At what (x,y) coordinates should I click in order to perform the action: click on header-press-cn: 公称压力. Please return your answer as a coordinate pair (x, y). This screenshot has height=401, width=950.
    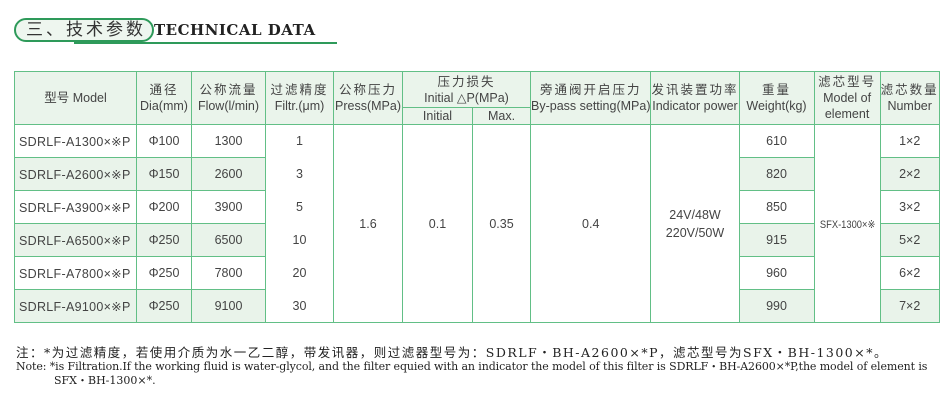
    Looking at the image, I should click on (367, 90).